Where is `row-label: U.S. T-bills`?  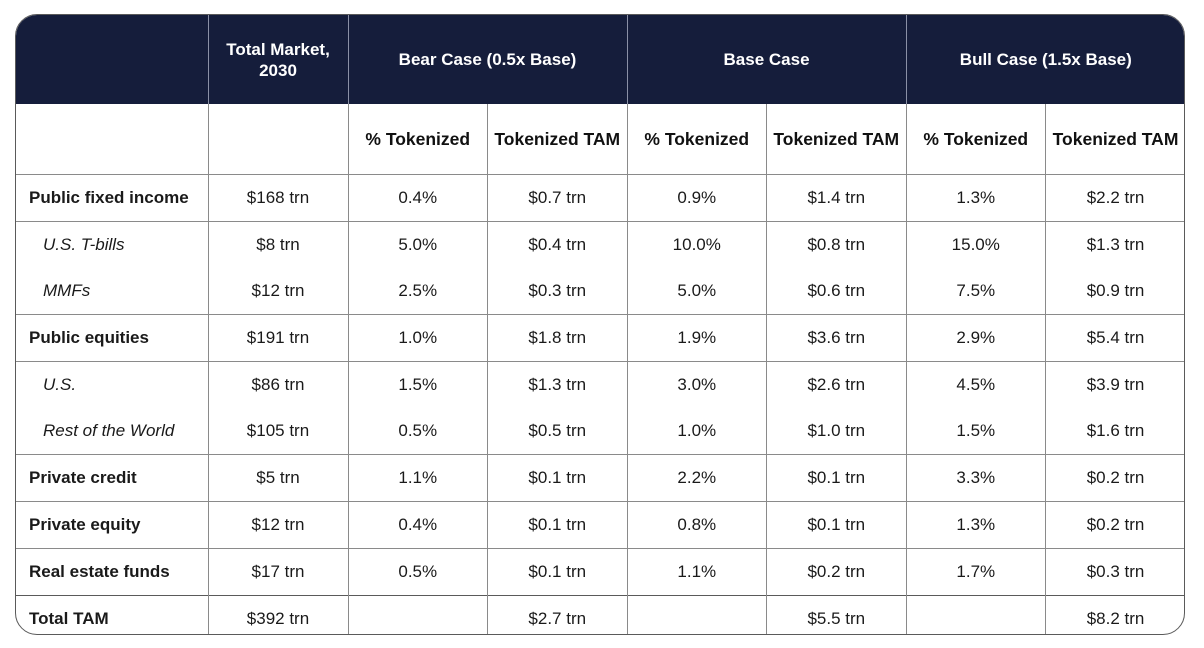
row-label: U.S. T-bills is located at coordinates (112, 244).